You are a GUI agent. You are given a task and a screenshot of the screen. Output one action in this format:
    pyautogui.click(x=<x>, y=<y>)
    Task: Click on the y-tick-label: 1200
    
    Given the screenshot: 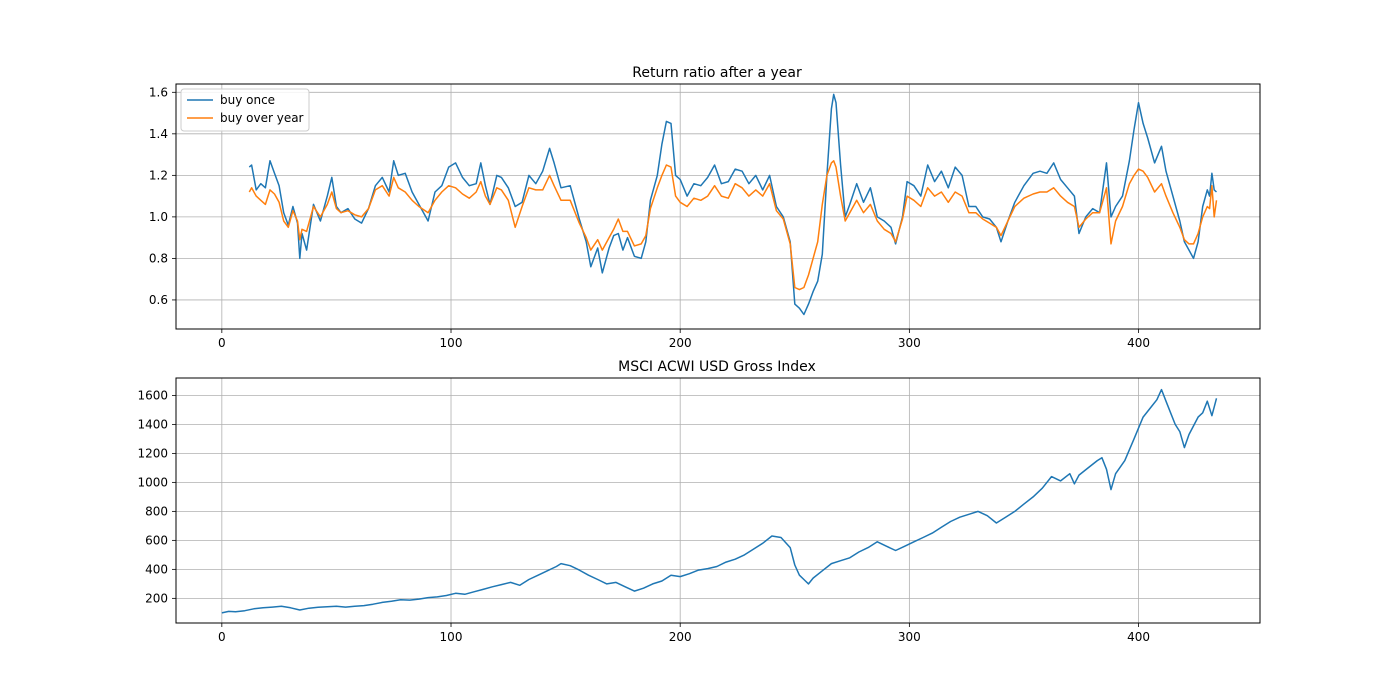 What is the action you would take?
    pyautogui.click(x=152, y=453)
    